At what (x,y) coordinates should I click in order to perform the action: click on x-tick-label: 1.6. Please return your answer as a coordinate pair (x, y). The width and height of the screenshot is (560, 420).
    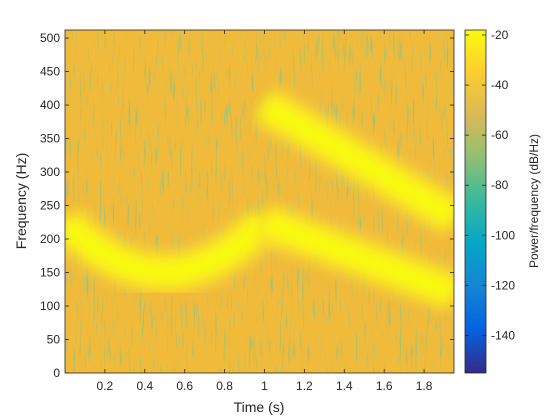
    Looking at the image, I should click on (384, 386).